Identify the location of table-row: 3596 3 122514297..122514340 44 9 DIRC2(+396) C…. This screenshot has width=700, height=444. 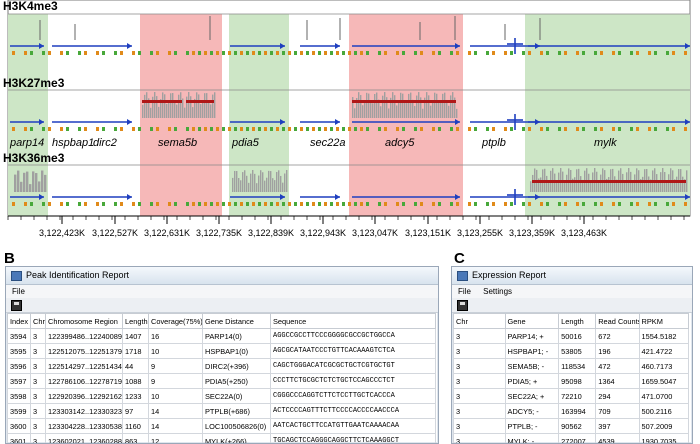
(221, 366).